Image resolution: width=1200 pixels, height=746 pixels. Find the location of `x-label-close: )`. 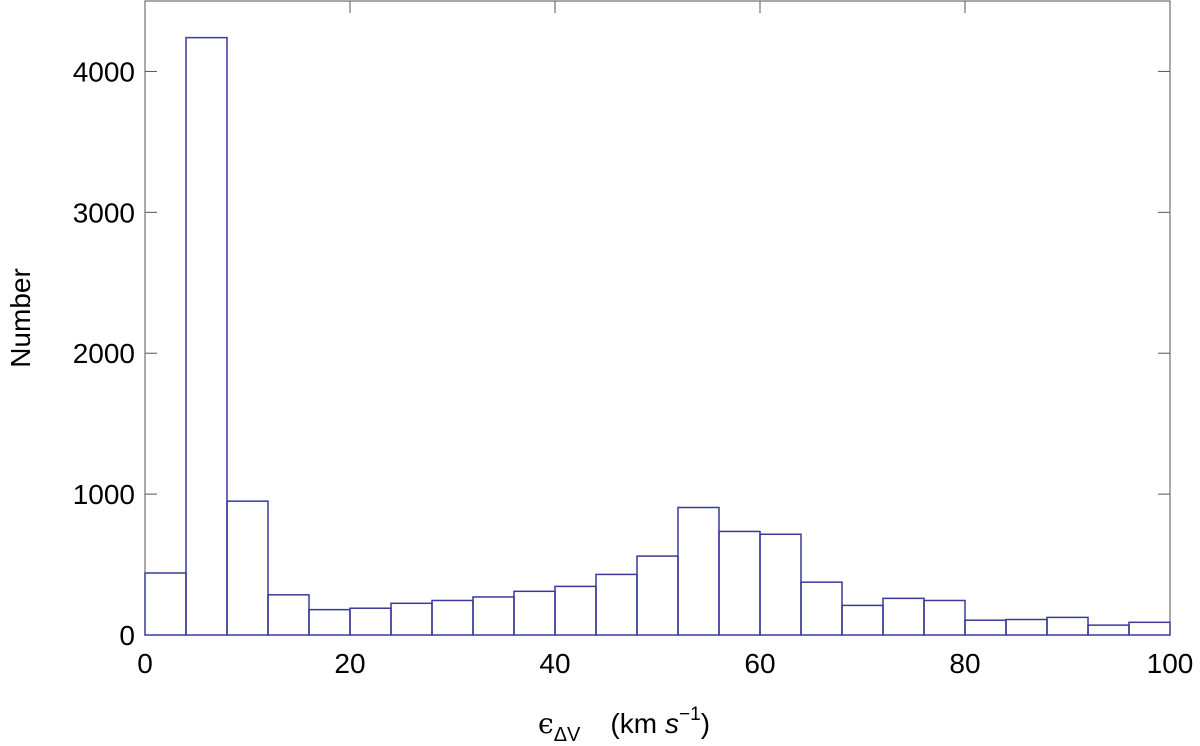

x-label-close: ) is located at coordinates (705, 723).